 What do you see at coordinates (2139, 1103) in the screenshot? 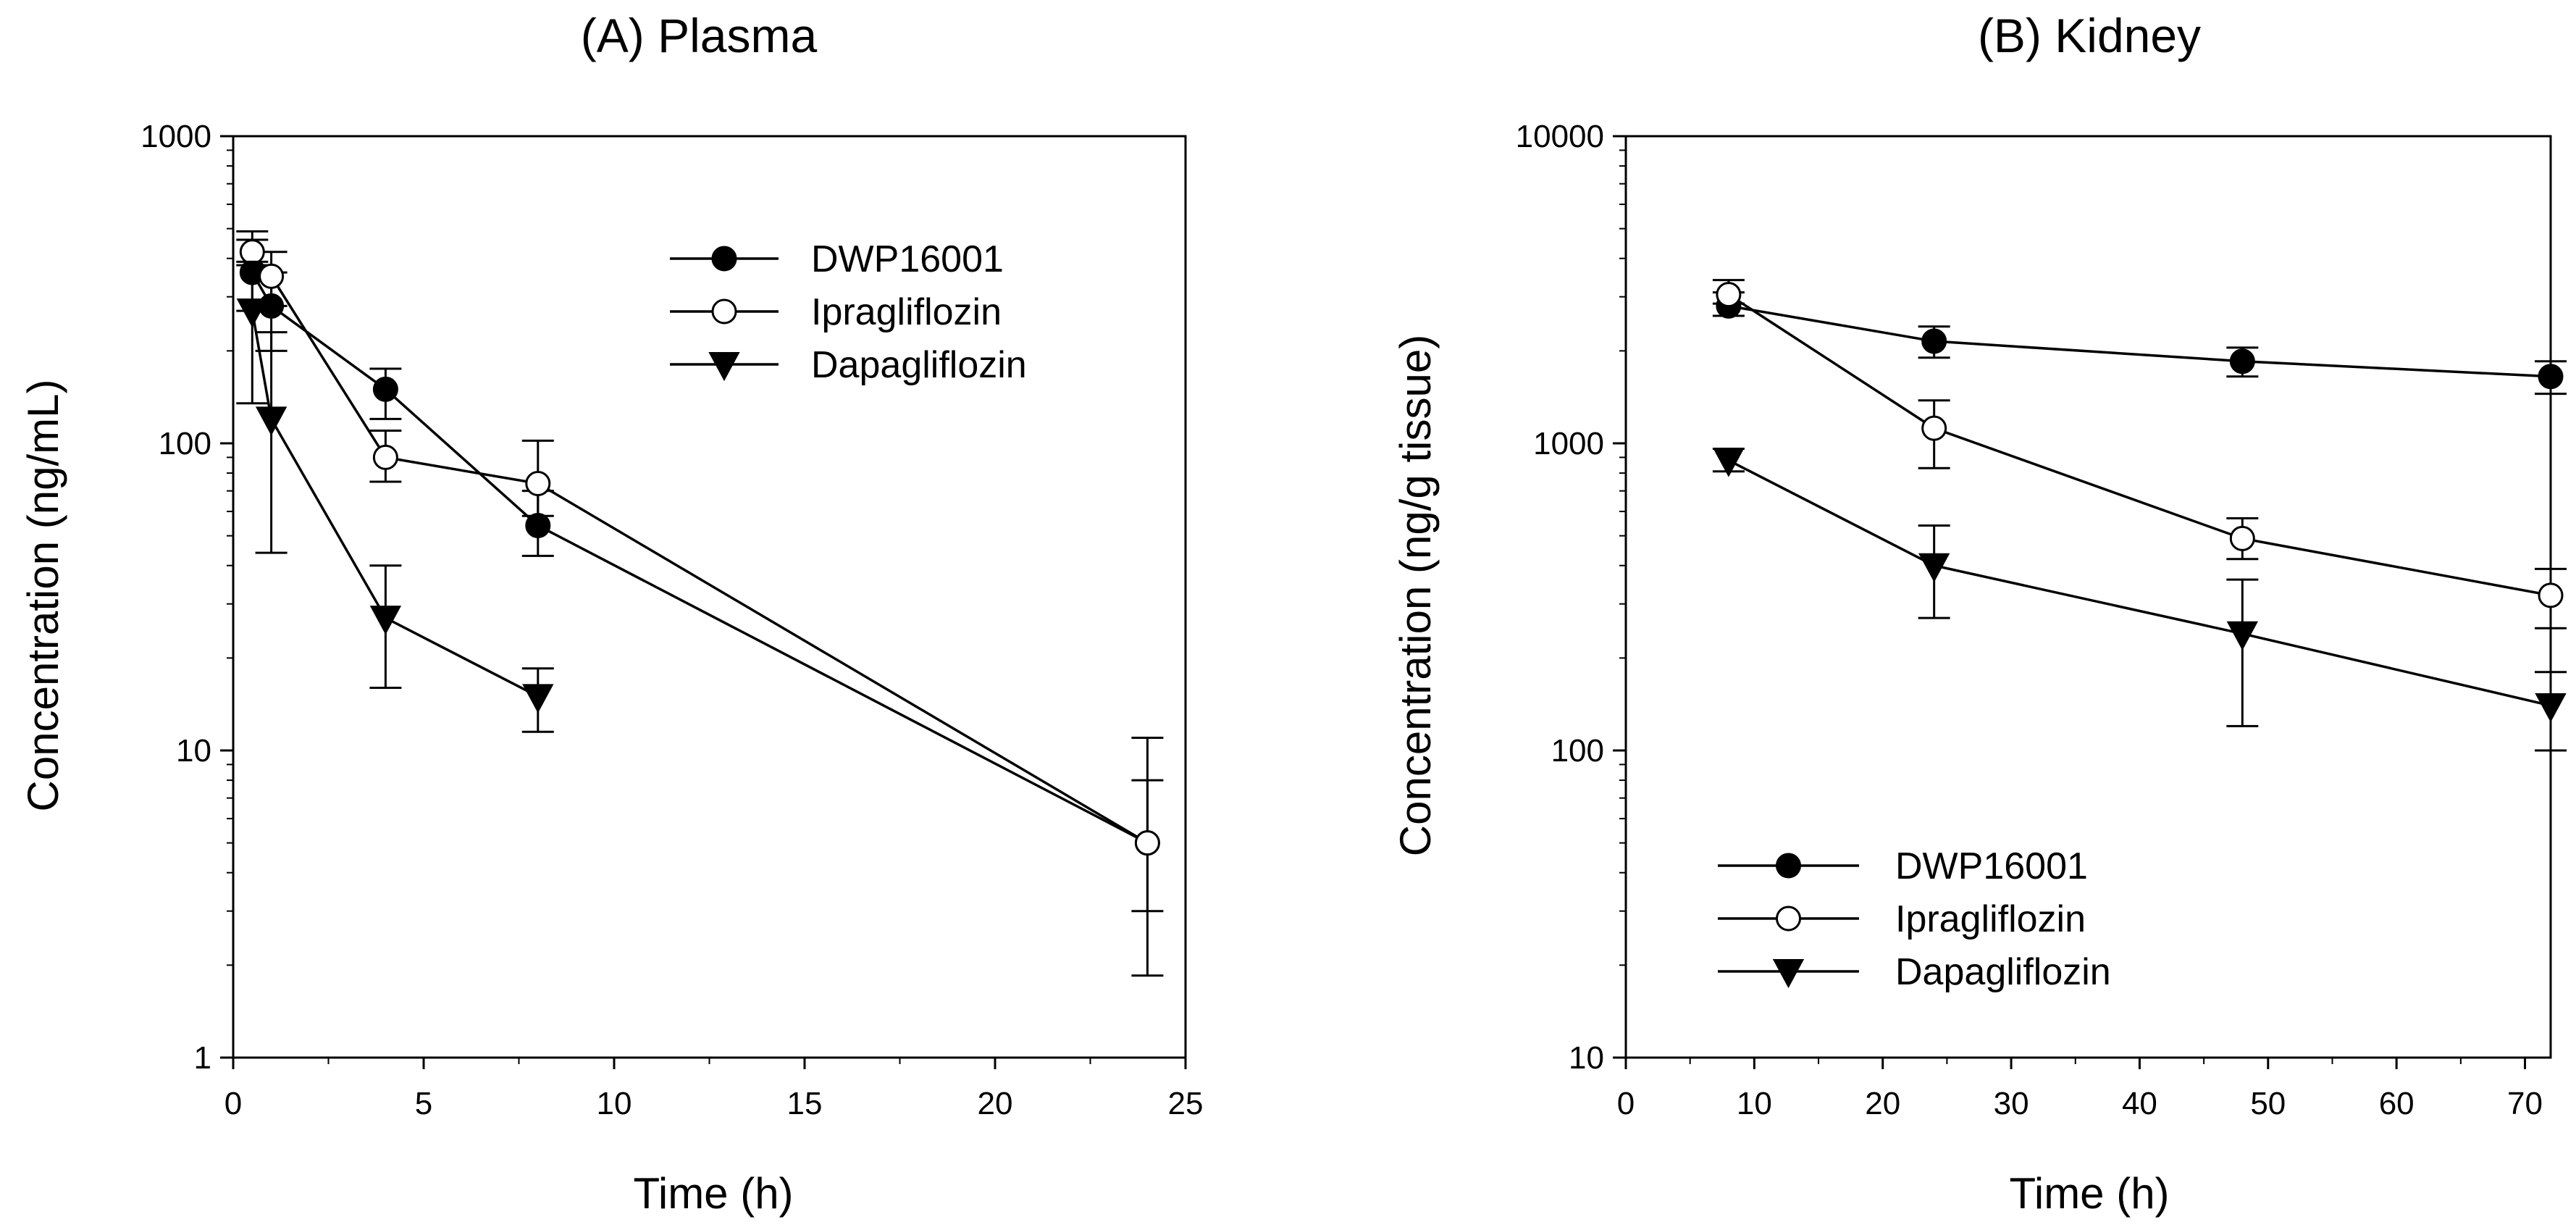
I see `x-tick-label: 40` at bounding box center [2139, 1103].